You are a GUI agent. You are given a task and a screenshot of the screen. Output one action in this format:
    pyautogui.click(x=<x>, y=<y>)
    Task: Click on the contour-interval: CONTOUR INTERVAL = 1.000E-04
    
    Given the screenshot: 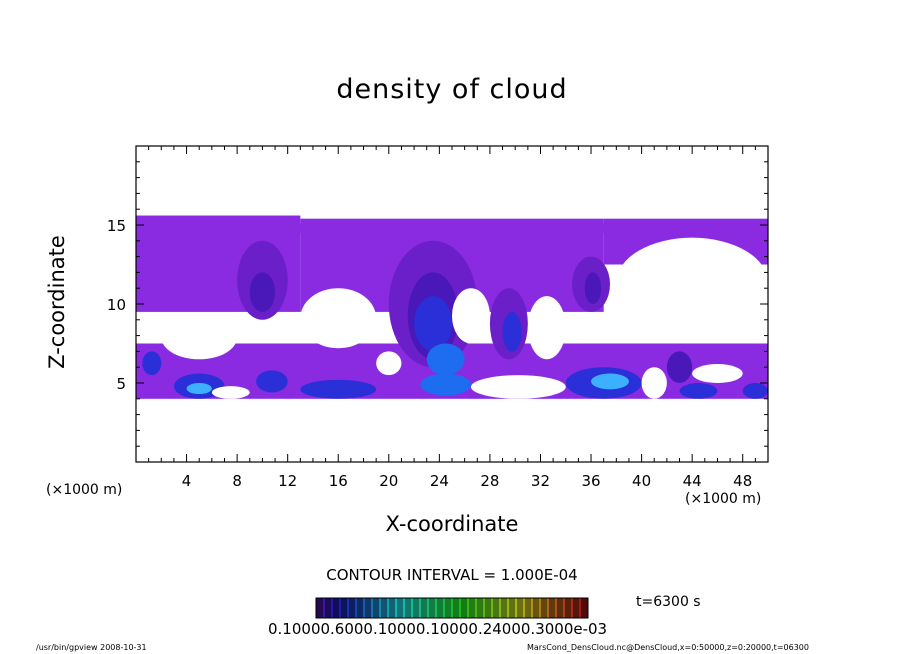 What is the action you would take?
    pyautogui.click(x=452, y=575)
    